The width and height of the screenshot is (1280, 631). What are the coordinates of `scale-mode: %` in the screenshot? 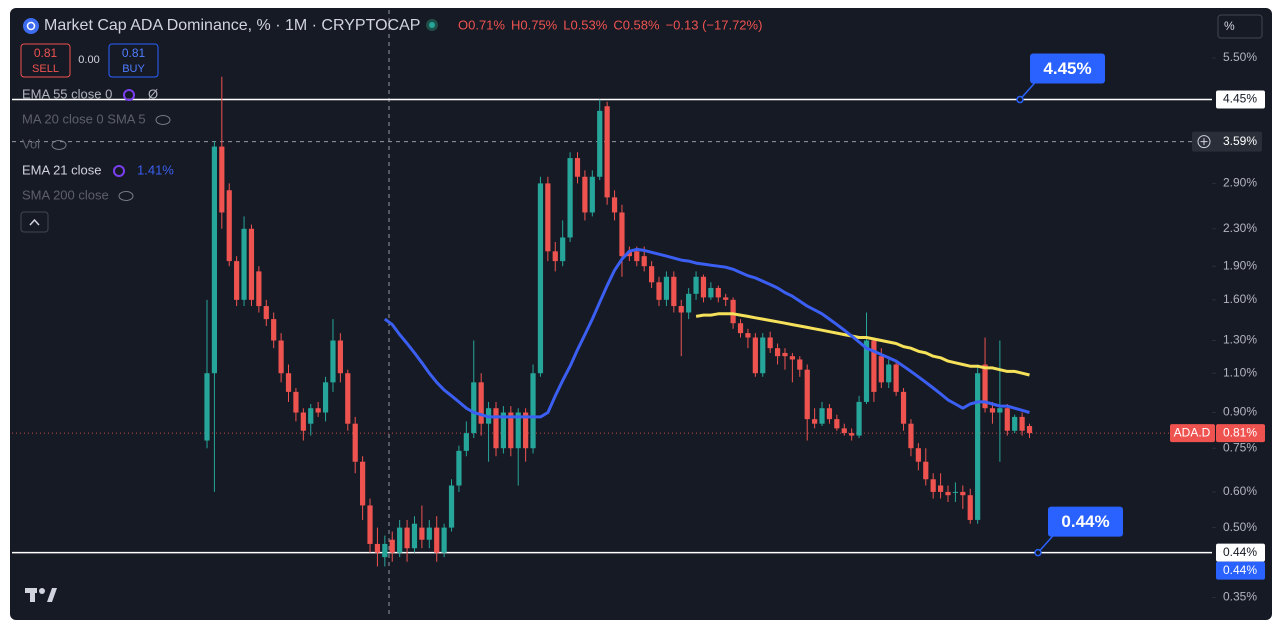 It's located at (1229, 26).